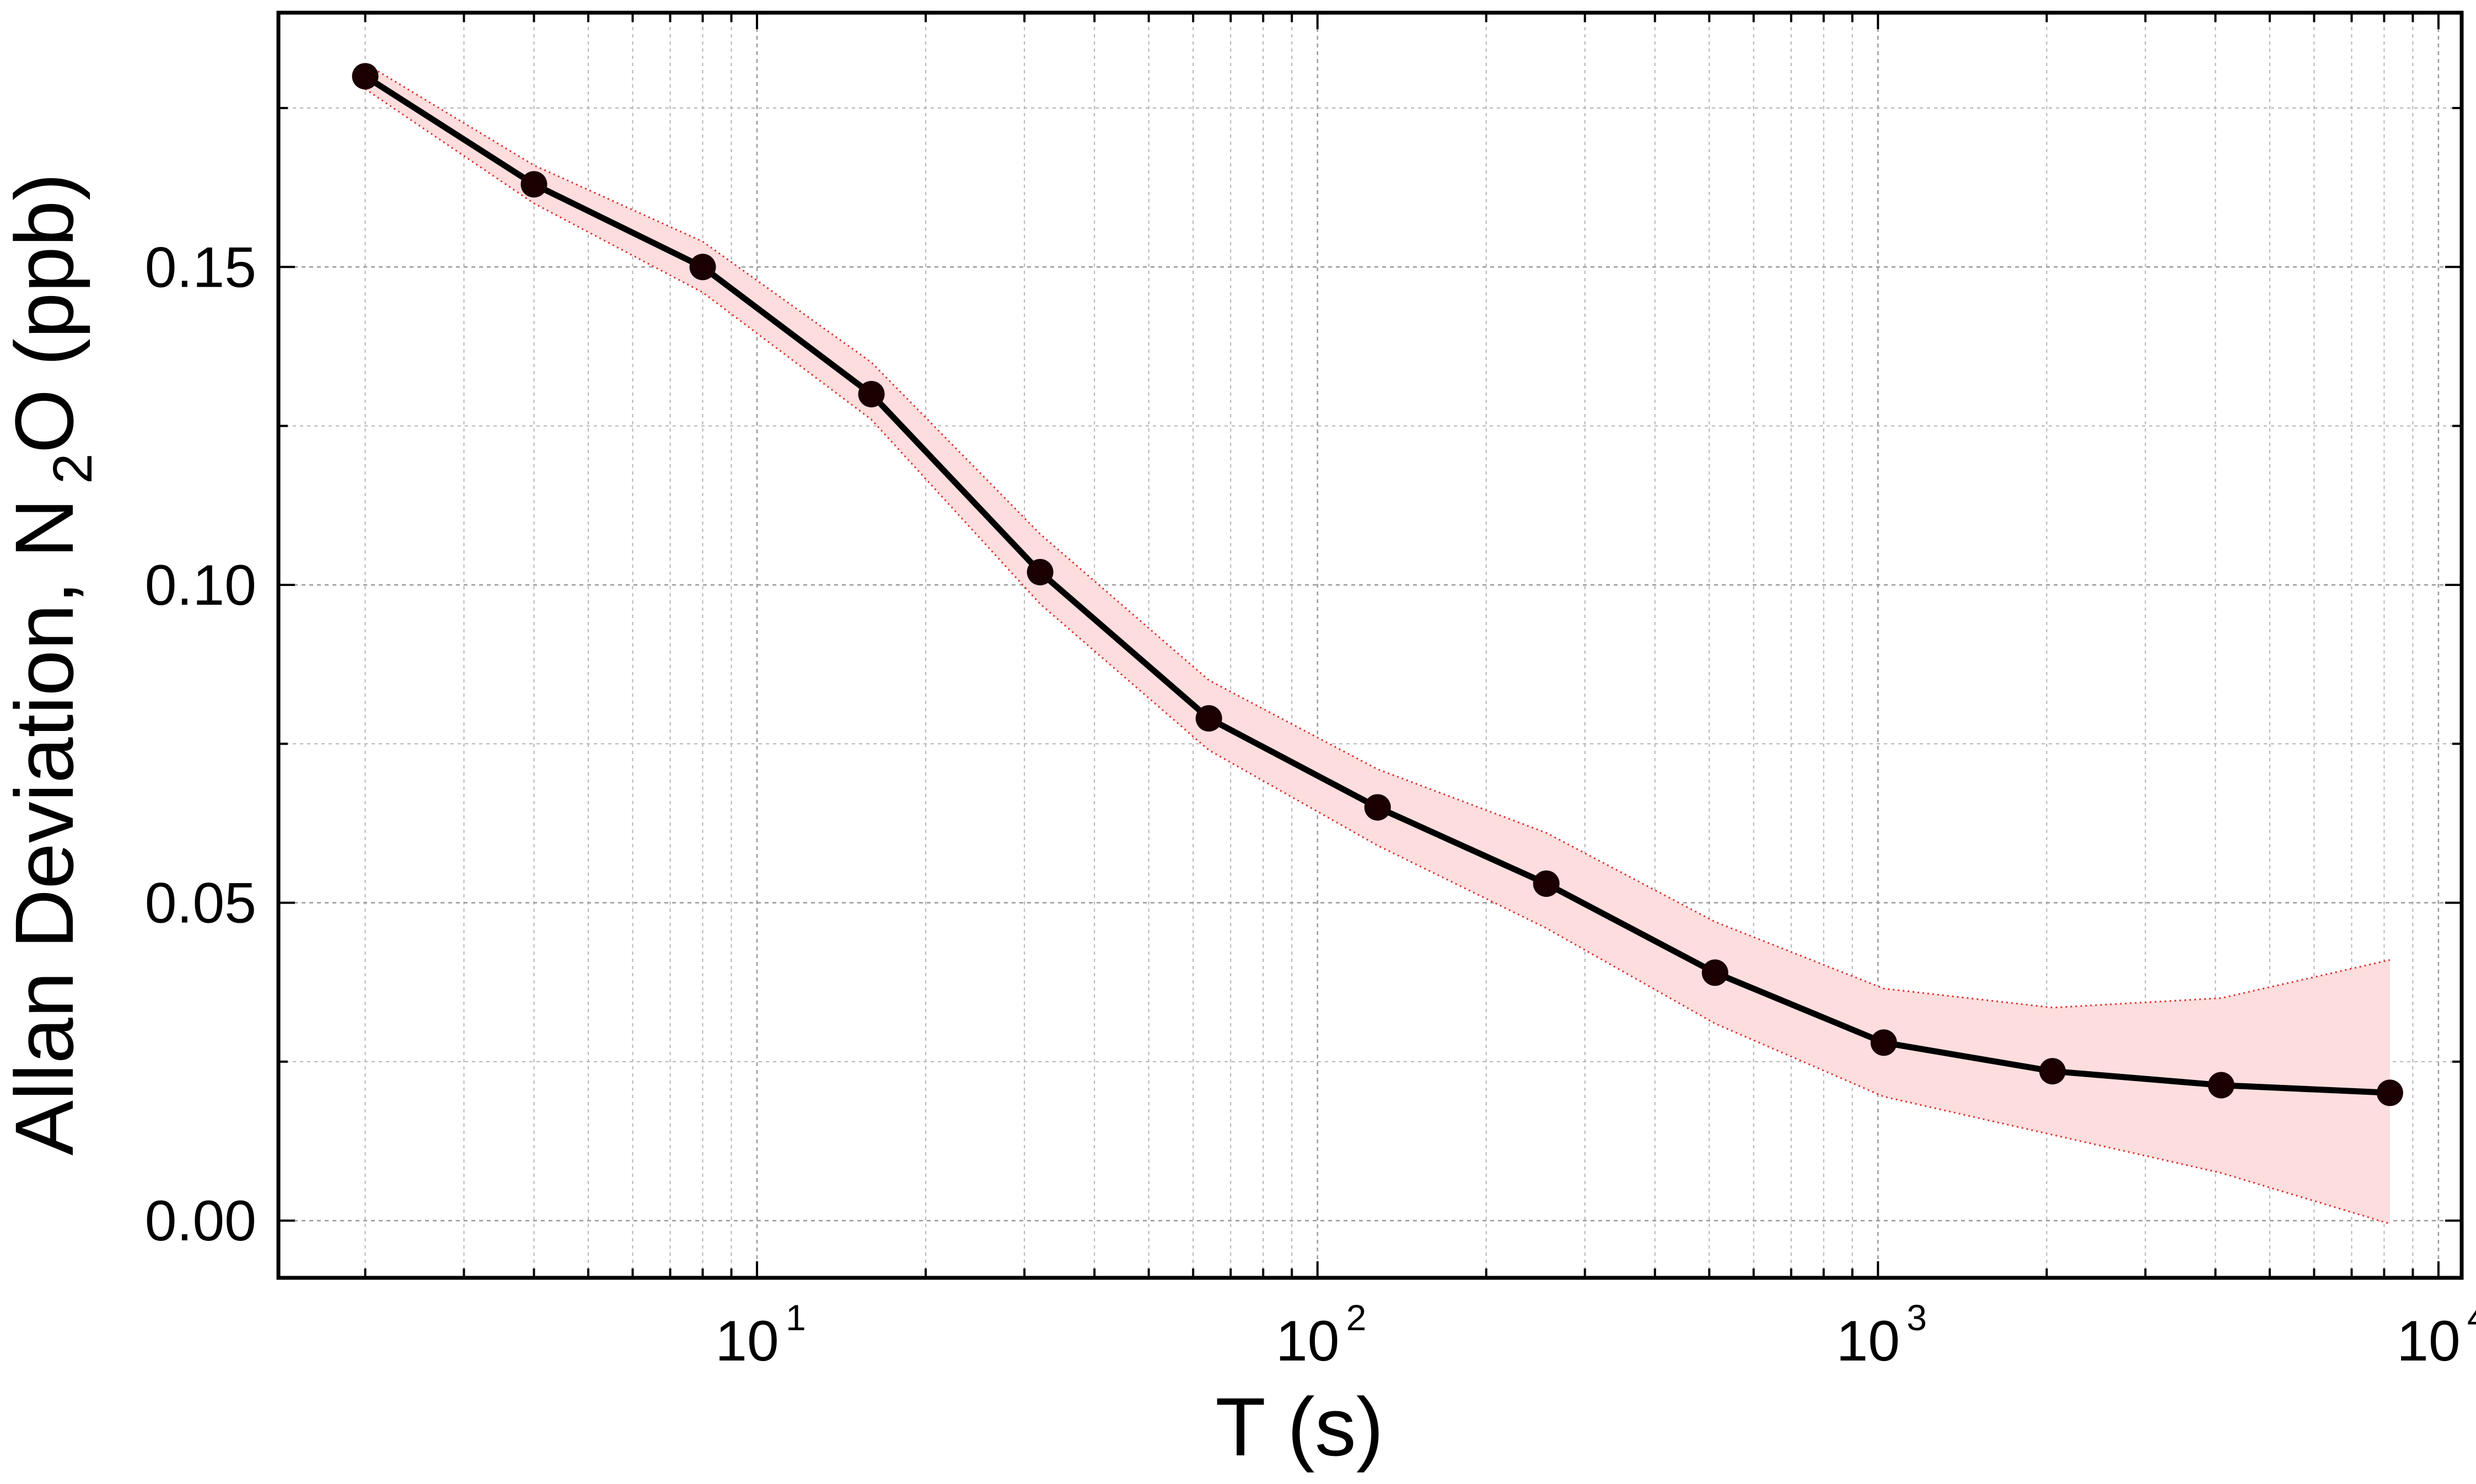 The height and width of the screenshot is (1484, 2476). What do you see at coordinates (200, 744) in the screenshot?
I see `y-tick-labels: 0.00 0.05 0.10 0.15` at bounding box center [200, 744].